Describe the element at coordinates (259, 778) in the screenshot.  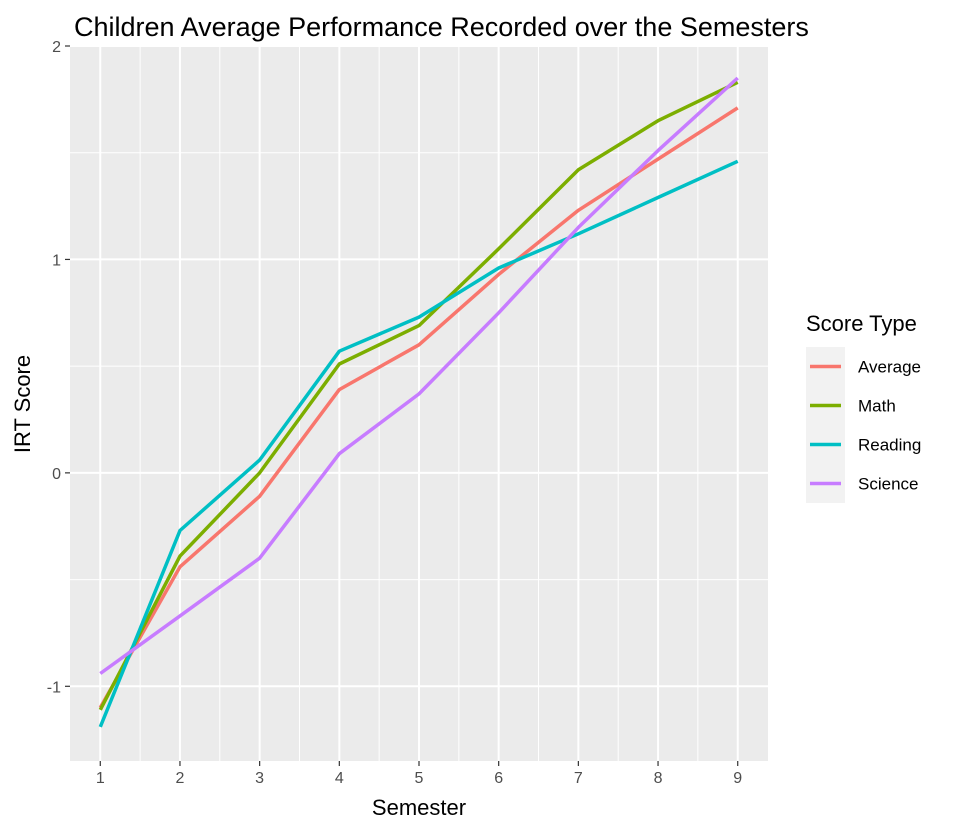
I see `x-tick-label: 3` at that location.